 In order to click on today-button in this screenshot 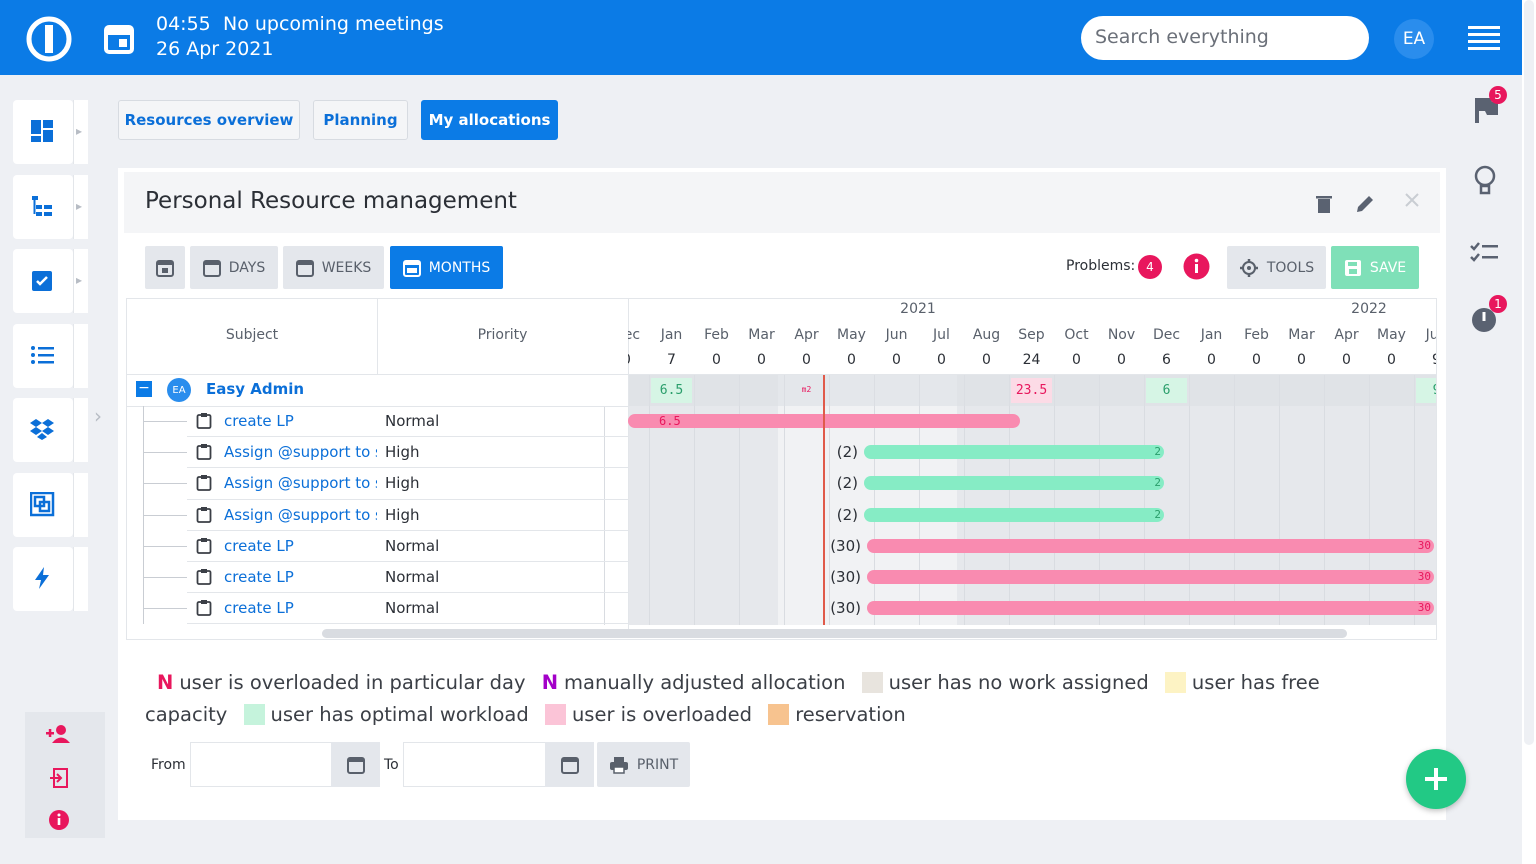, I will do `click(165, 267)`.